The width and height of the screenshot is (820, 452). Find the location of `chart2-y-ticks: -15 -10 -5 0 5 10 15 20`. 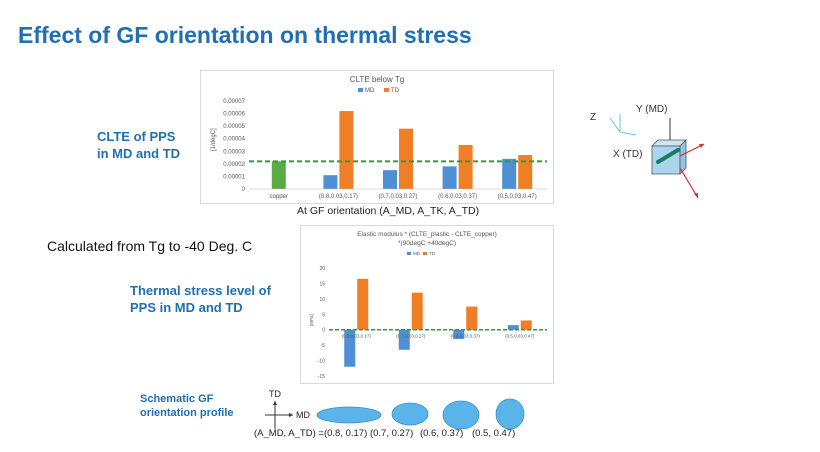

chart2-y-ticks: -15 -10 -5 0 5 10 15 20 is located at coordinates (321, 323).